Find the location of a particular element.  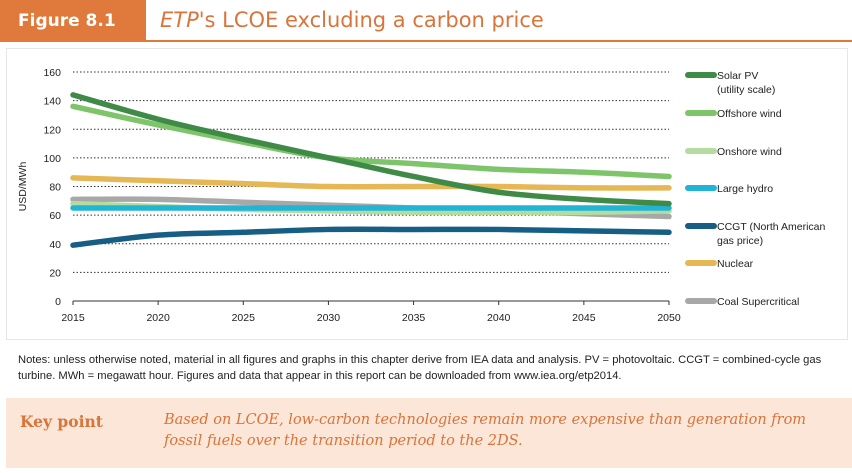

x-tick-label: 2035 is located at coordinates (414, 318).